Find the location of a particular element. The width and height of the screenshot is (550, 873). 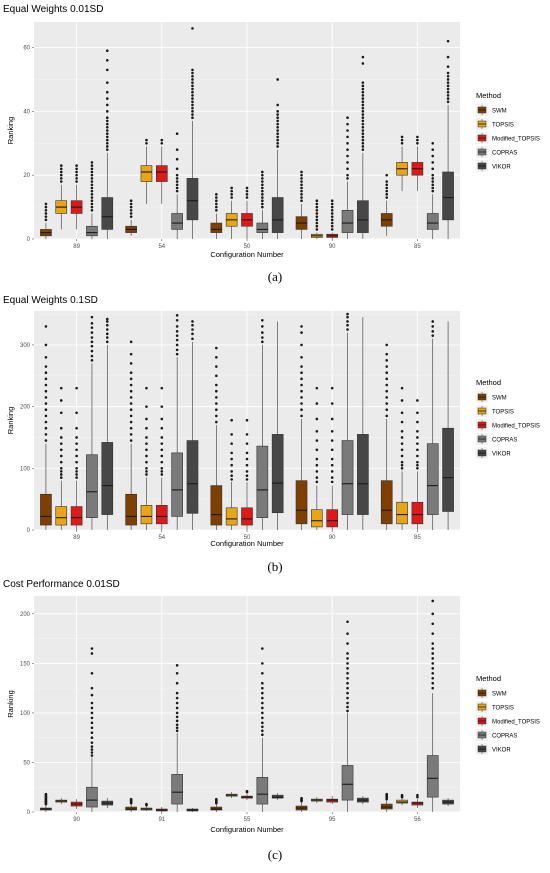

box-copras is located at coordinates (92, 200).